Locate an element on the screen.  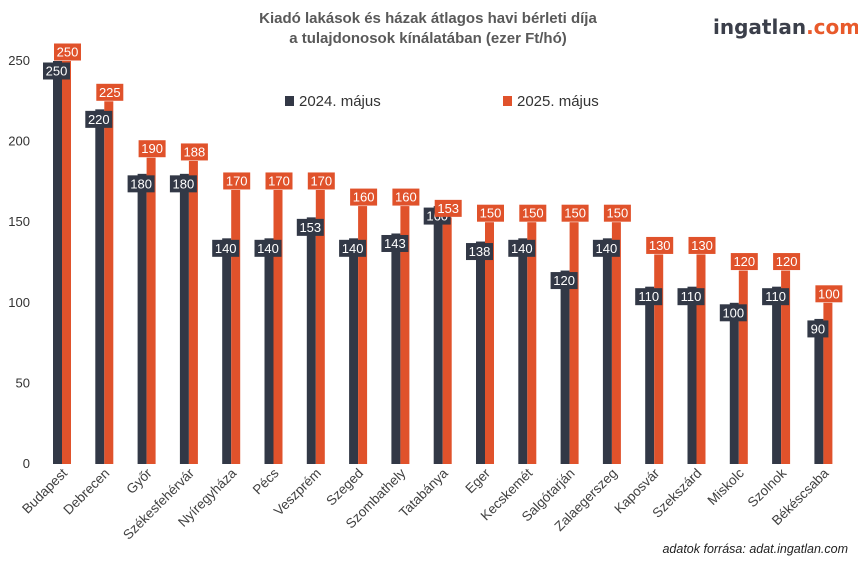
source-note: adatok forrása: adat.ingatlan.com is located at coordinates (755, 549).